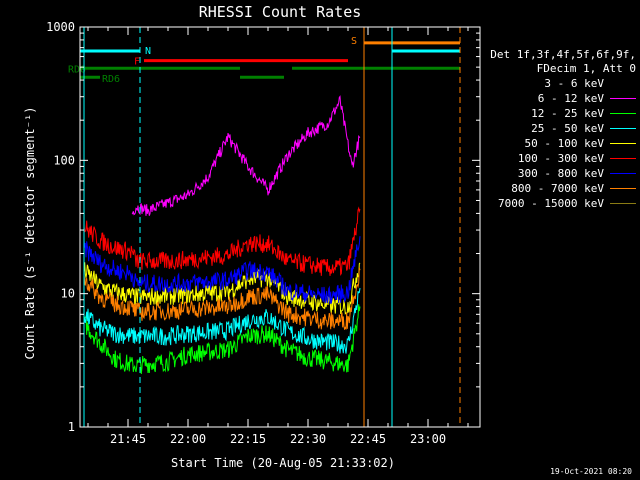 The width and height of the screenshot is (640, 480). Describe the element at coordinates (557, 188) in the screenshot. I see `legend-item-label: 800 - 7000 keV` at that location.